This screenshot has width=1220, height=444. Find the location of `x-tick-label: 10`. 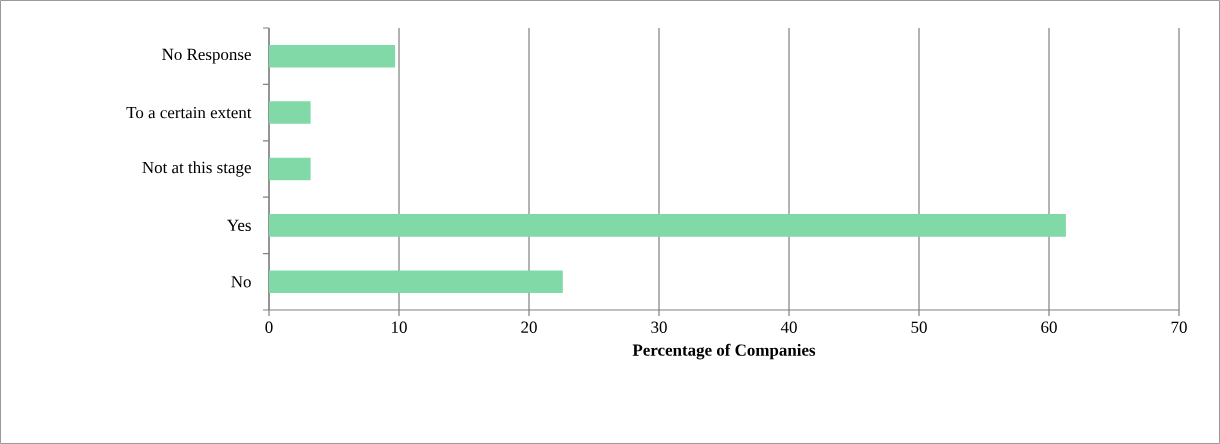

x-tick-label: 10 is located at coordinates (399, 327).